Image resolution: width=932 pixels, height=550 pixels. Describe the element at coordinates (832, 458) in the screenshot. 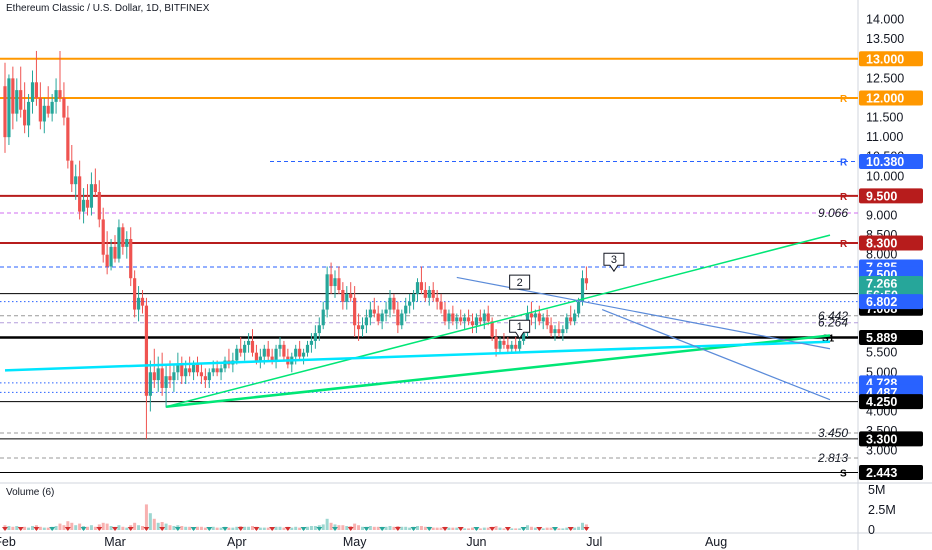

I see `level-note: 2.813` at that location.